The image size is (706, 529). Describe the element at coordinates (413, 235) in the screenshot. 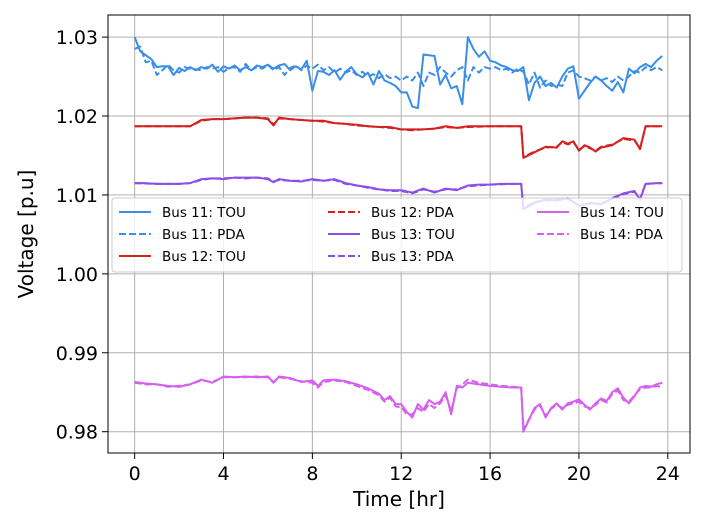

I see `legend-label: Bus 13: TOU` at that location.